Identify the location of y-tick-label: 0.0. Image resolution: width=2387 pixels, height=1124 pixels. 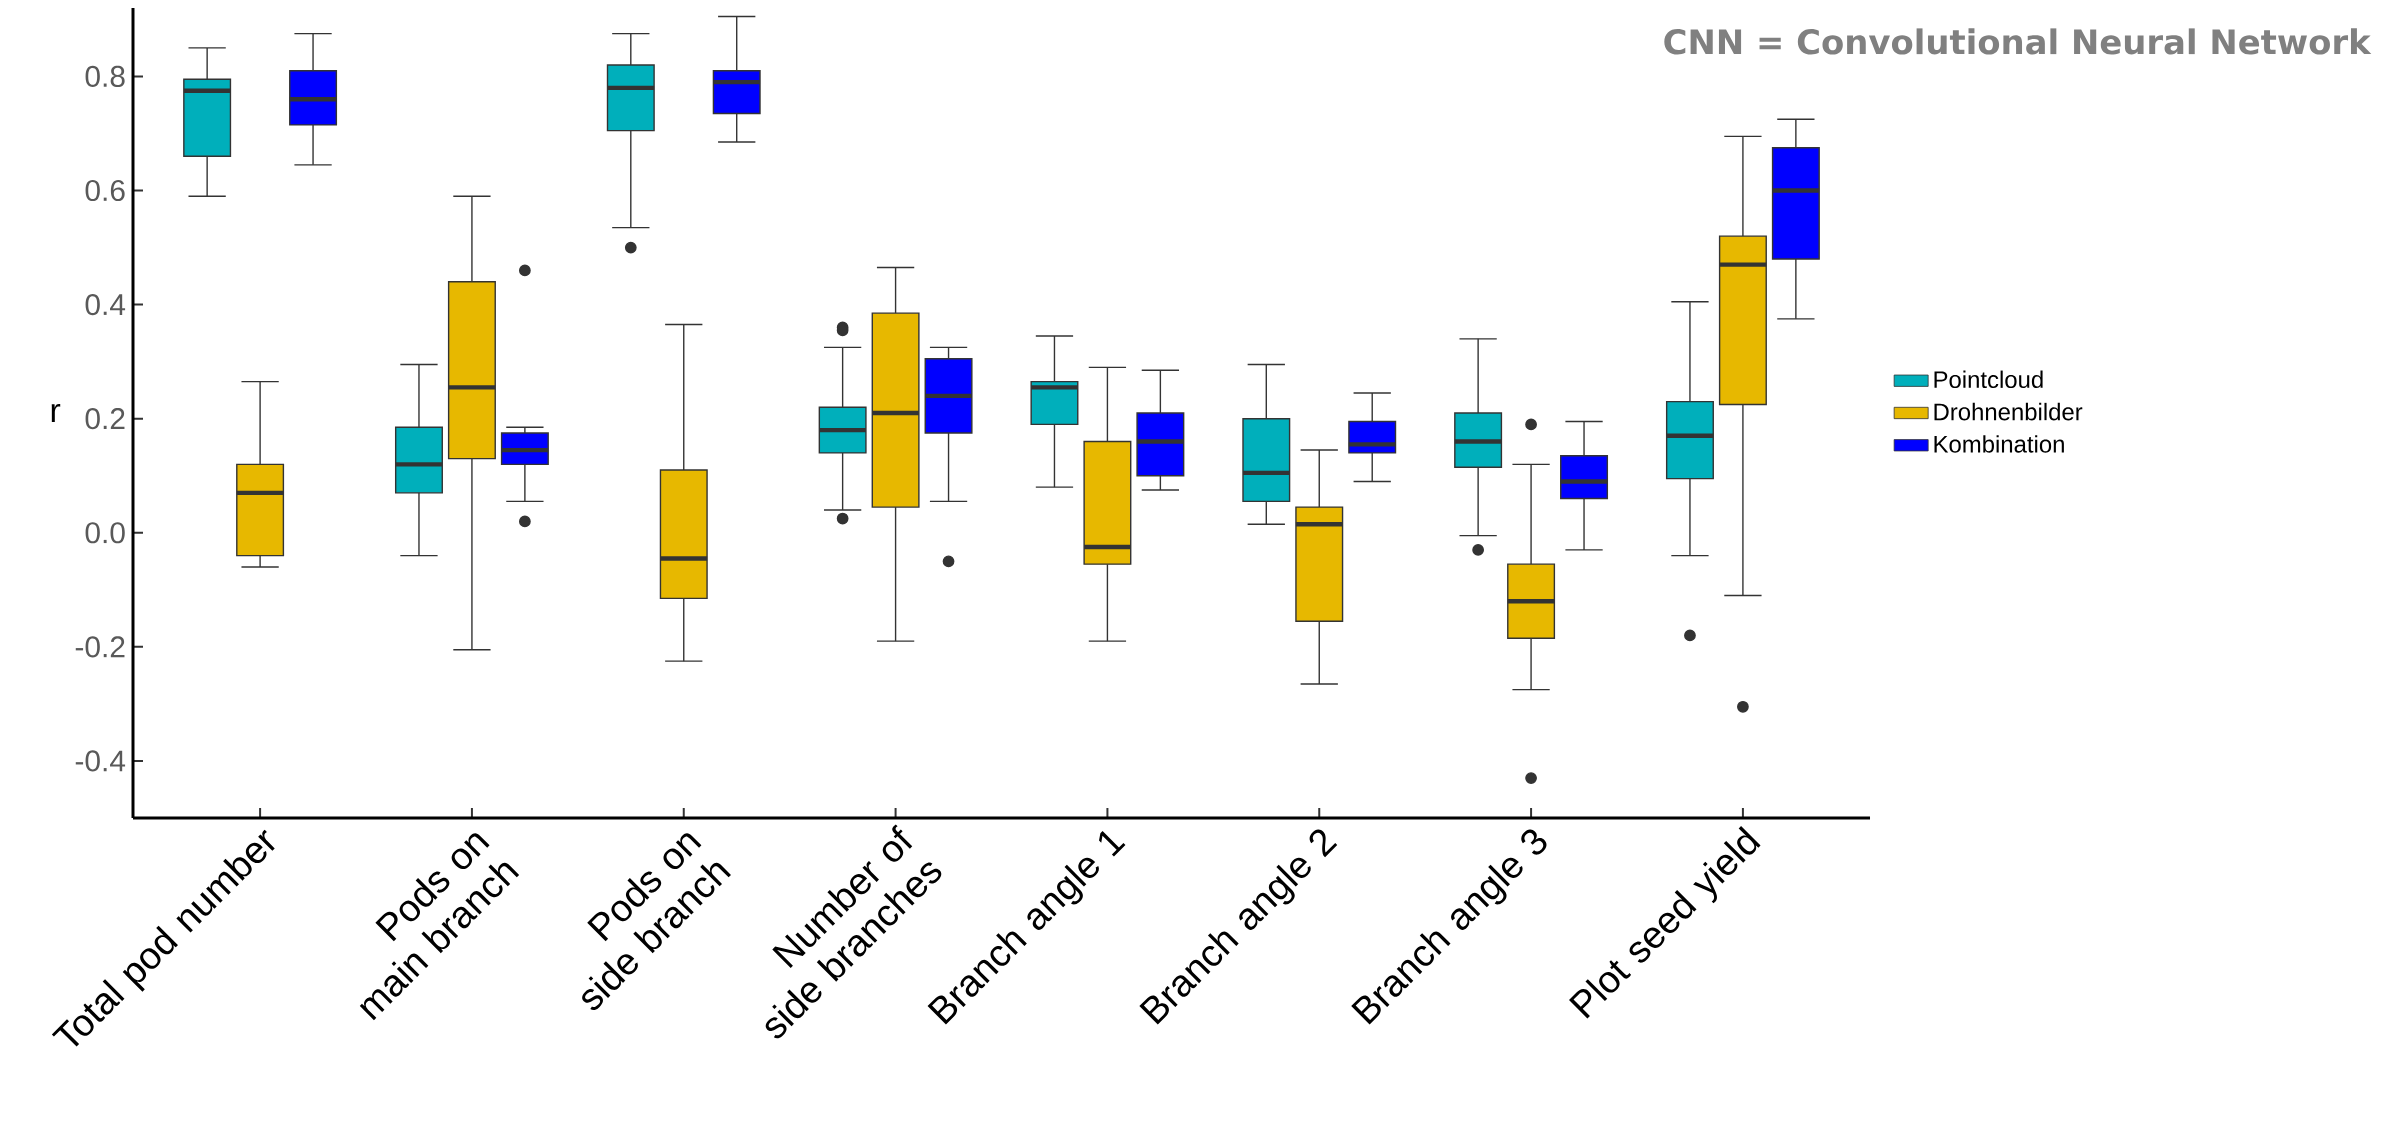
(105, 533).